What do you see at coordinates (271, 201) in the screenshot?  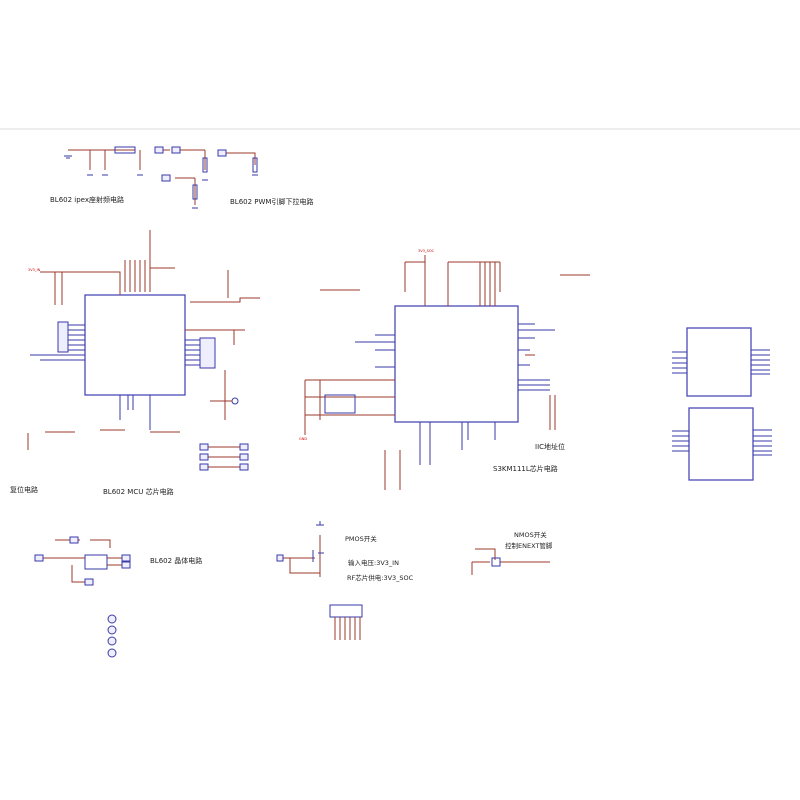 I see `pwm-pulldown-title: BL602 PWM引脚下拉电路` at bounding box center [271, 201].